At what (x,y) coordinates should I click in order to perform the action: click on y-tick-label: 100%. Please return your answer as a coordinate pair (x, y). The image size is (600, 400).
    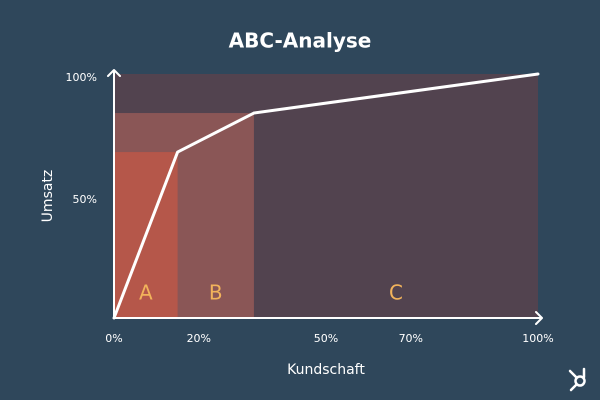
    Looking at the image, I should click on (81, 77).